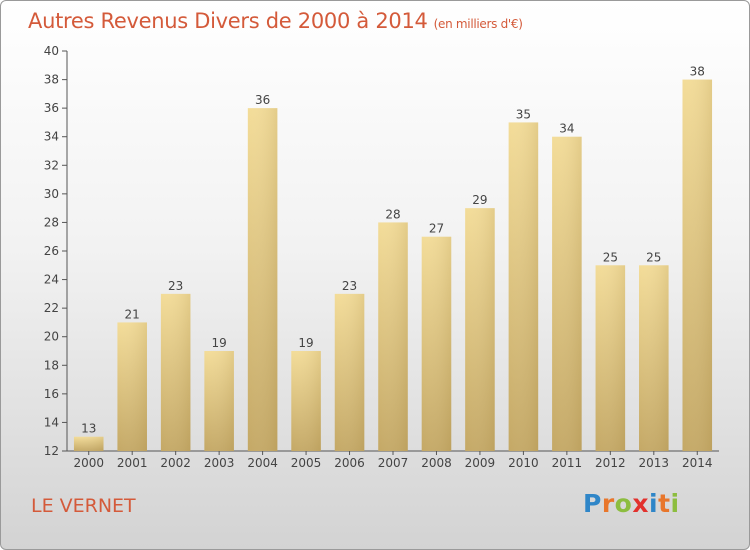 The image size is (750, 550). Describe the element at coordinates (608, 503) in the screenshot. I see `logo-letter: r` at that location.